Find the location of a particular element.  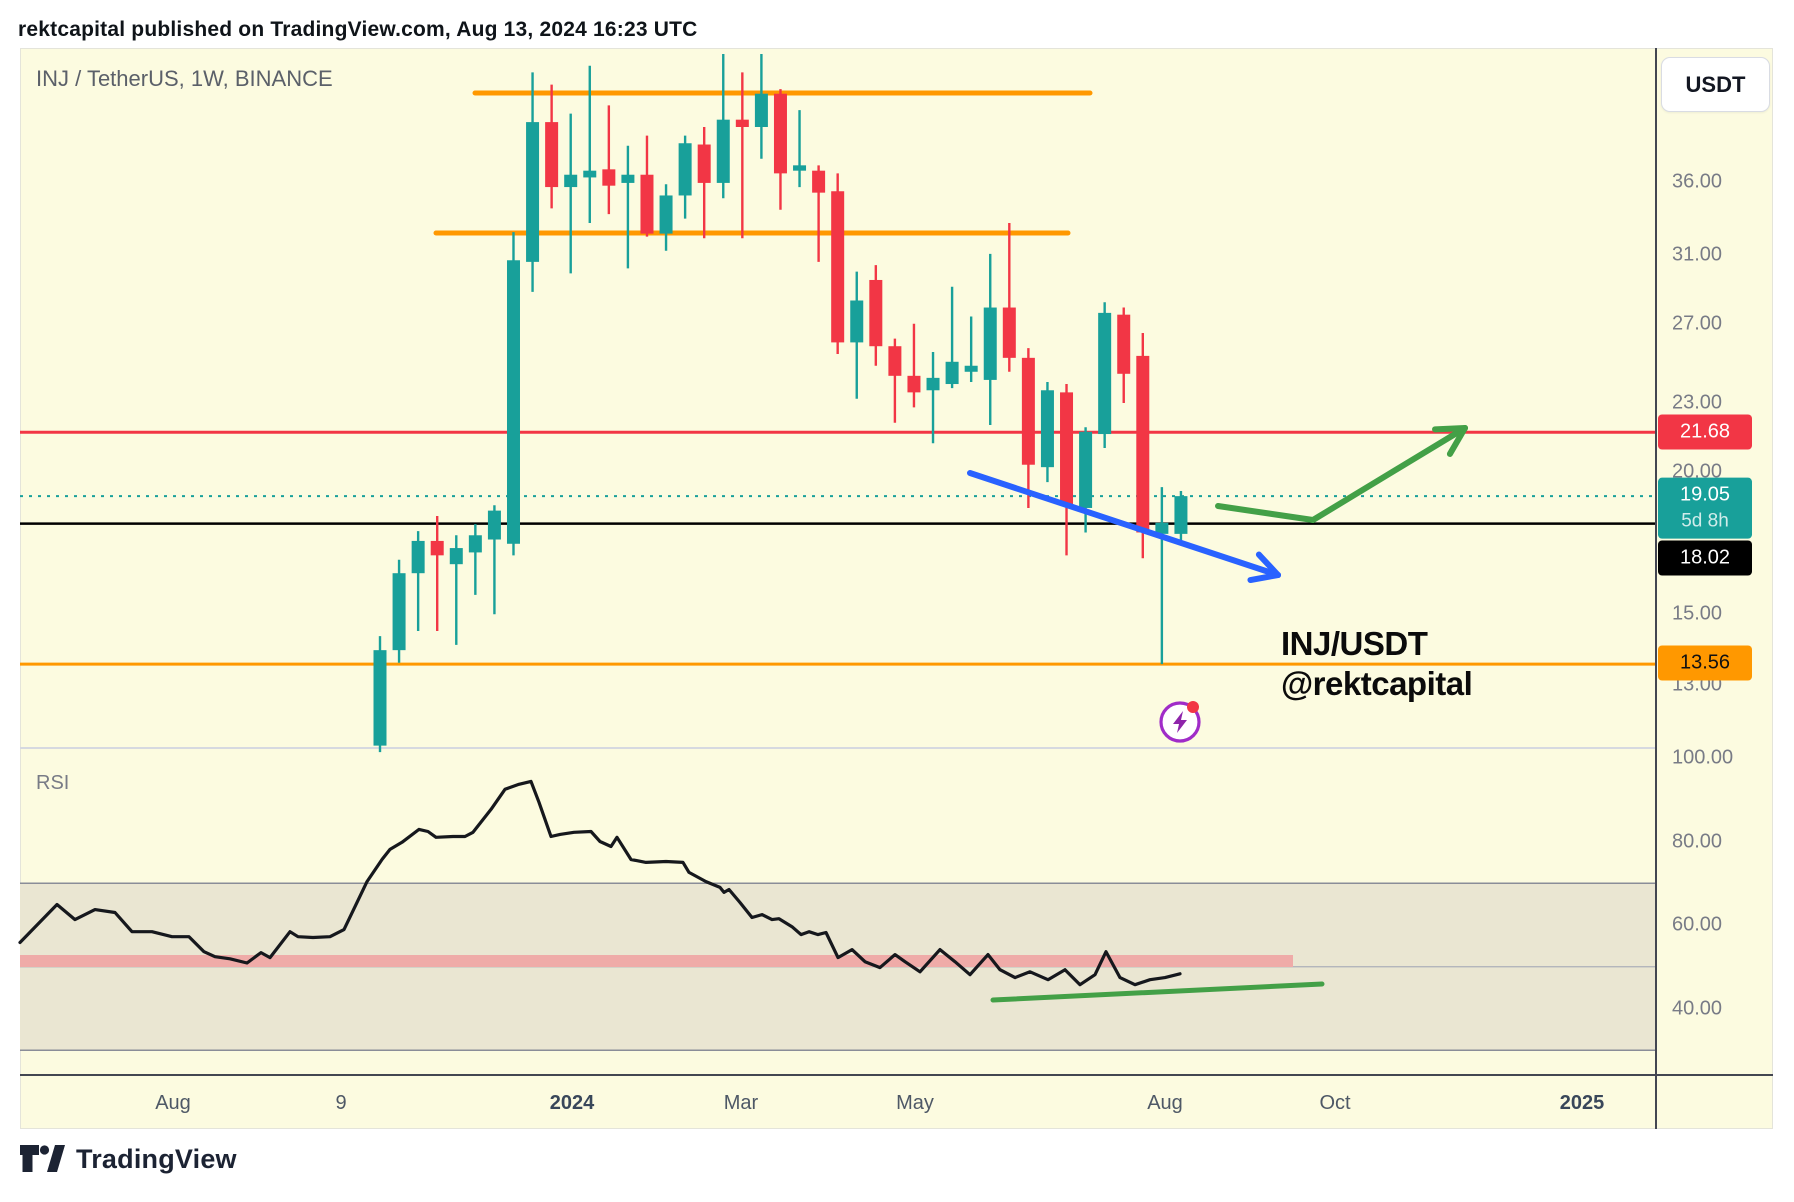

rsi-tick: 80.00 is located at coordinates (1697, 841).